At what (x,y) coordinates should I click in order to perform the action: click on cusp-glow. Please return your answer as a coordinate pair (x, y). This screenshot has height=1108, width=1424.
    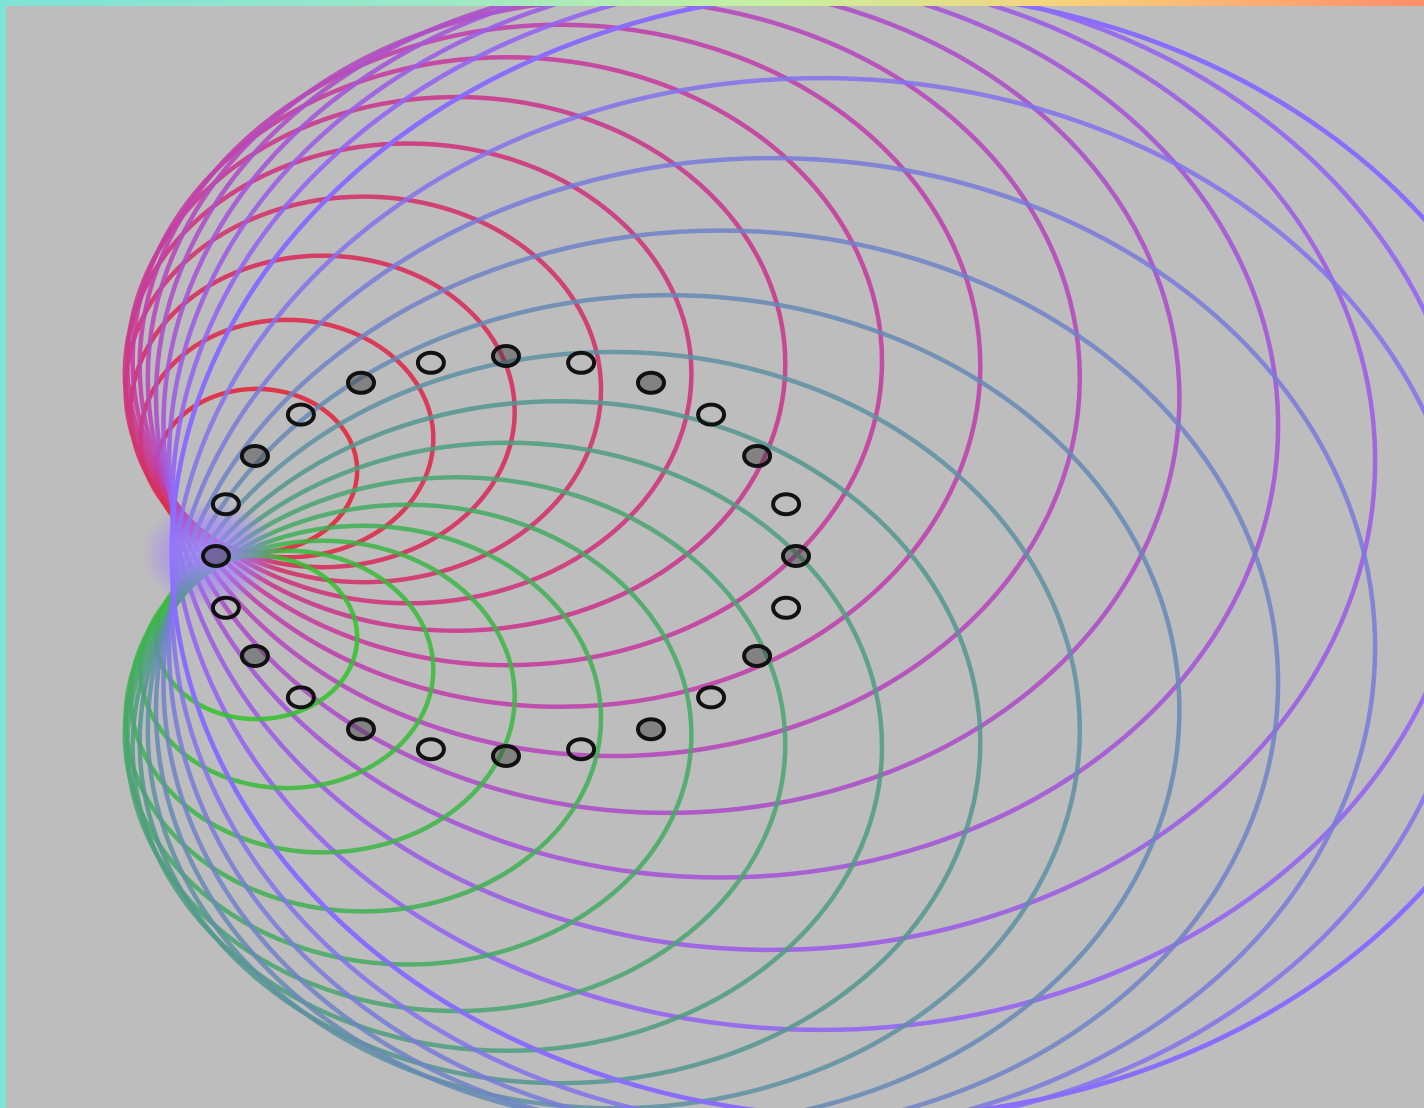
    Looking at the image, I should click on (211, 554).